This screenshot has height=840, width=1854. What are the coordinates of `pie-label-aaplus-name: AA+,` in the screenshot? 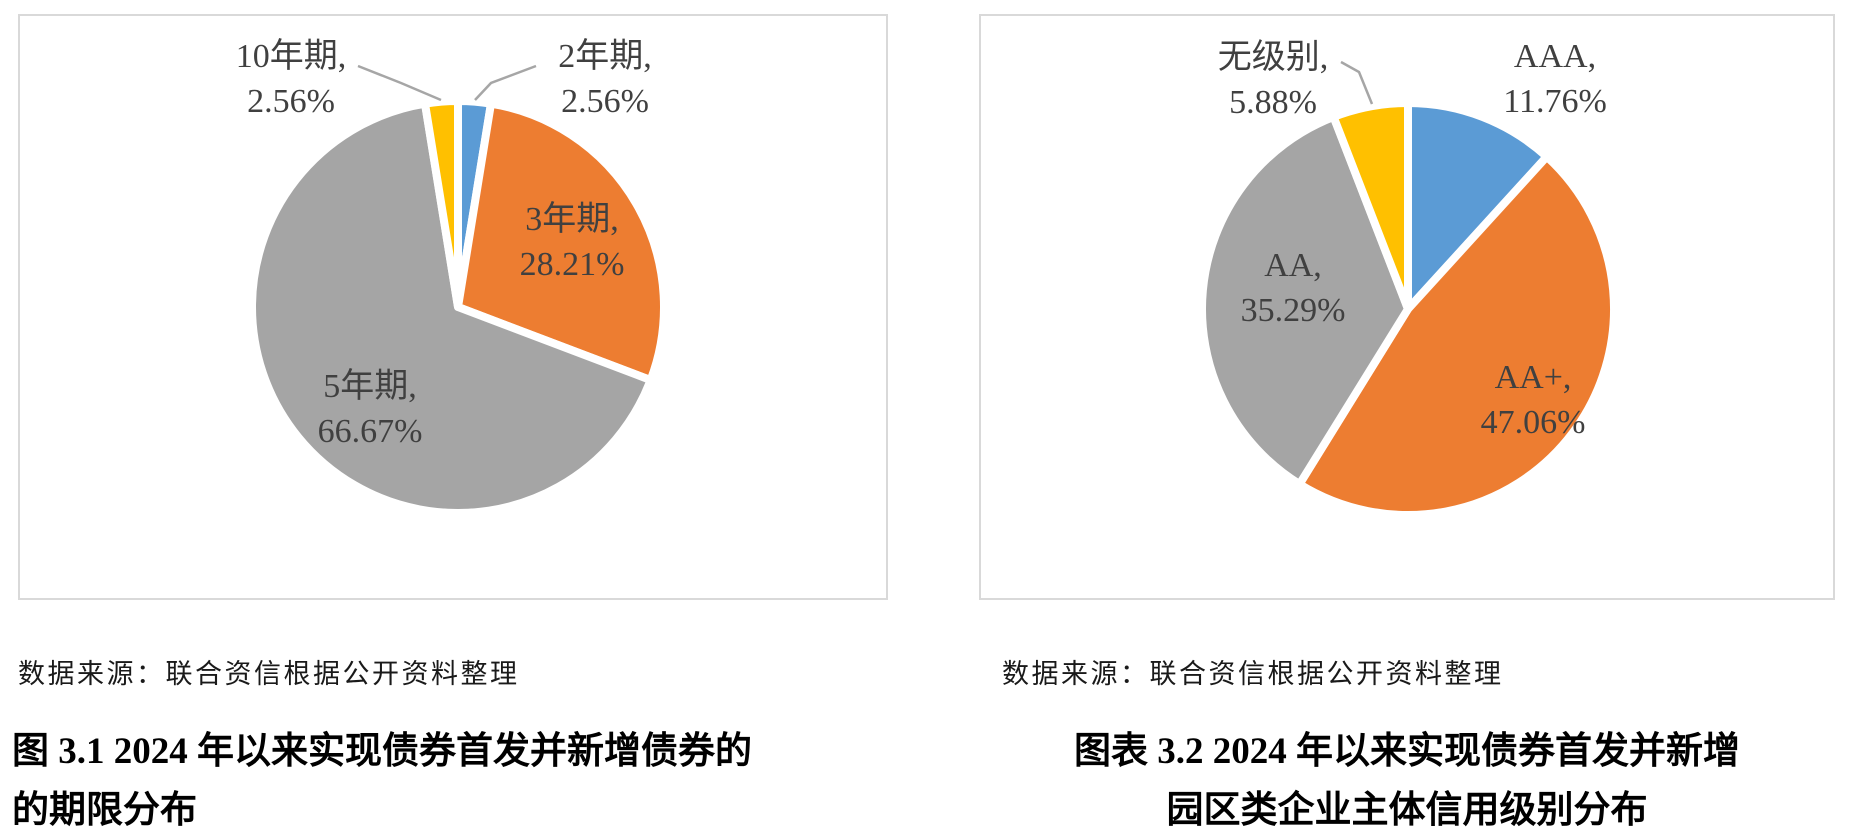 It's located at (1533, 377).